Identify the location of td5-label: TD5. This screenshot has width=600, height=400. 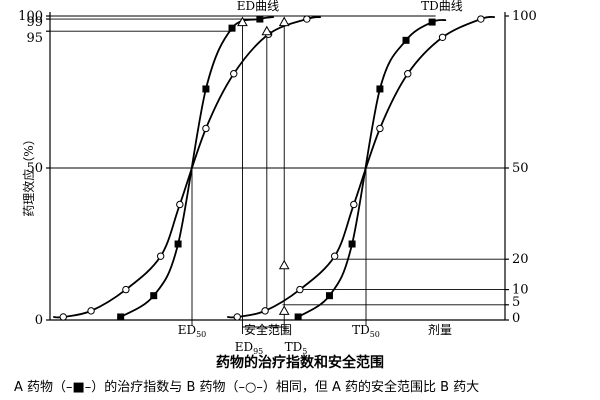
(296, 348).